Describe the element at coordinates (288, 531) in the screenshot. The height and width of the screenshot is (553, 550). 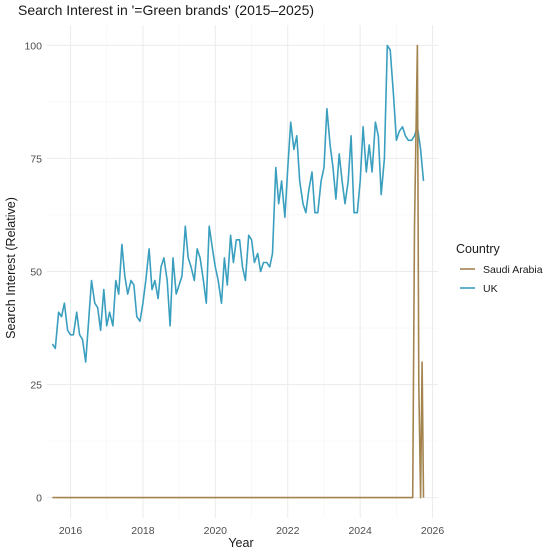
I see `x-tick-label: 2022` at that location.